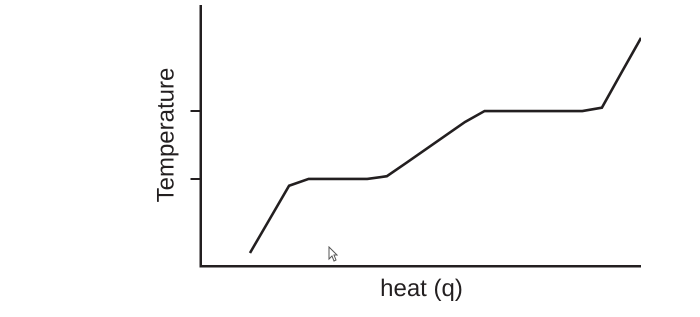 Image resolution: width=700 pixels, height=317 pixels. I want to click on y-axis-title: Temperature, so click(166, 135).